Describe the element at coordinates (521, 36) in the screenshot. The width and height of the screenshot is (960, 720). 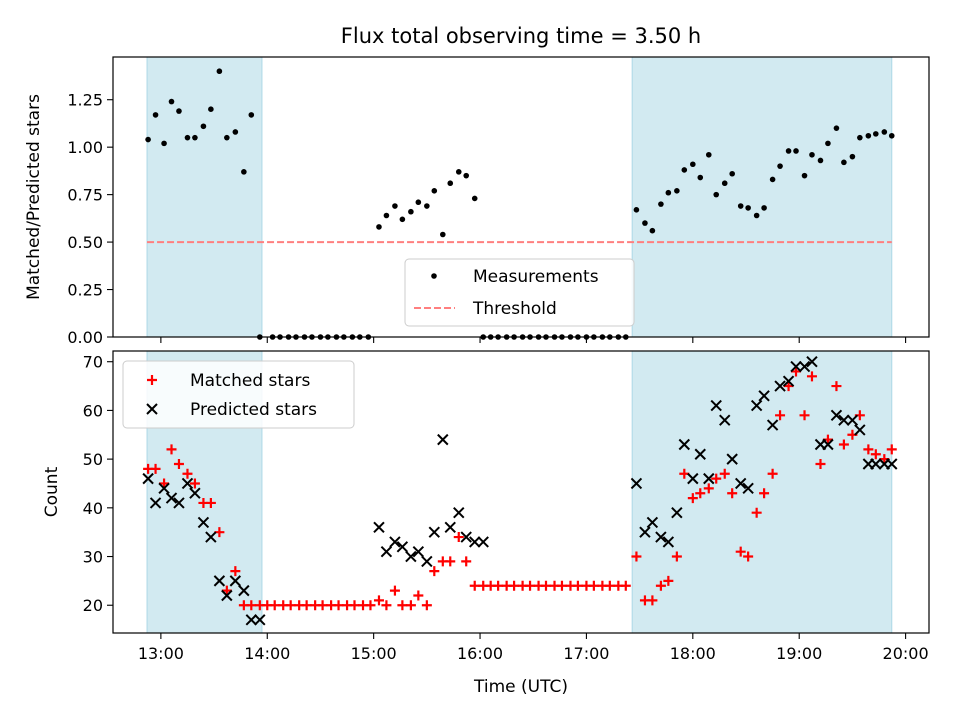
I see `chart-title: Flux total observing time = 3.50 h` at that location.